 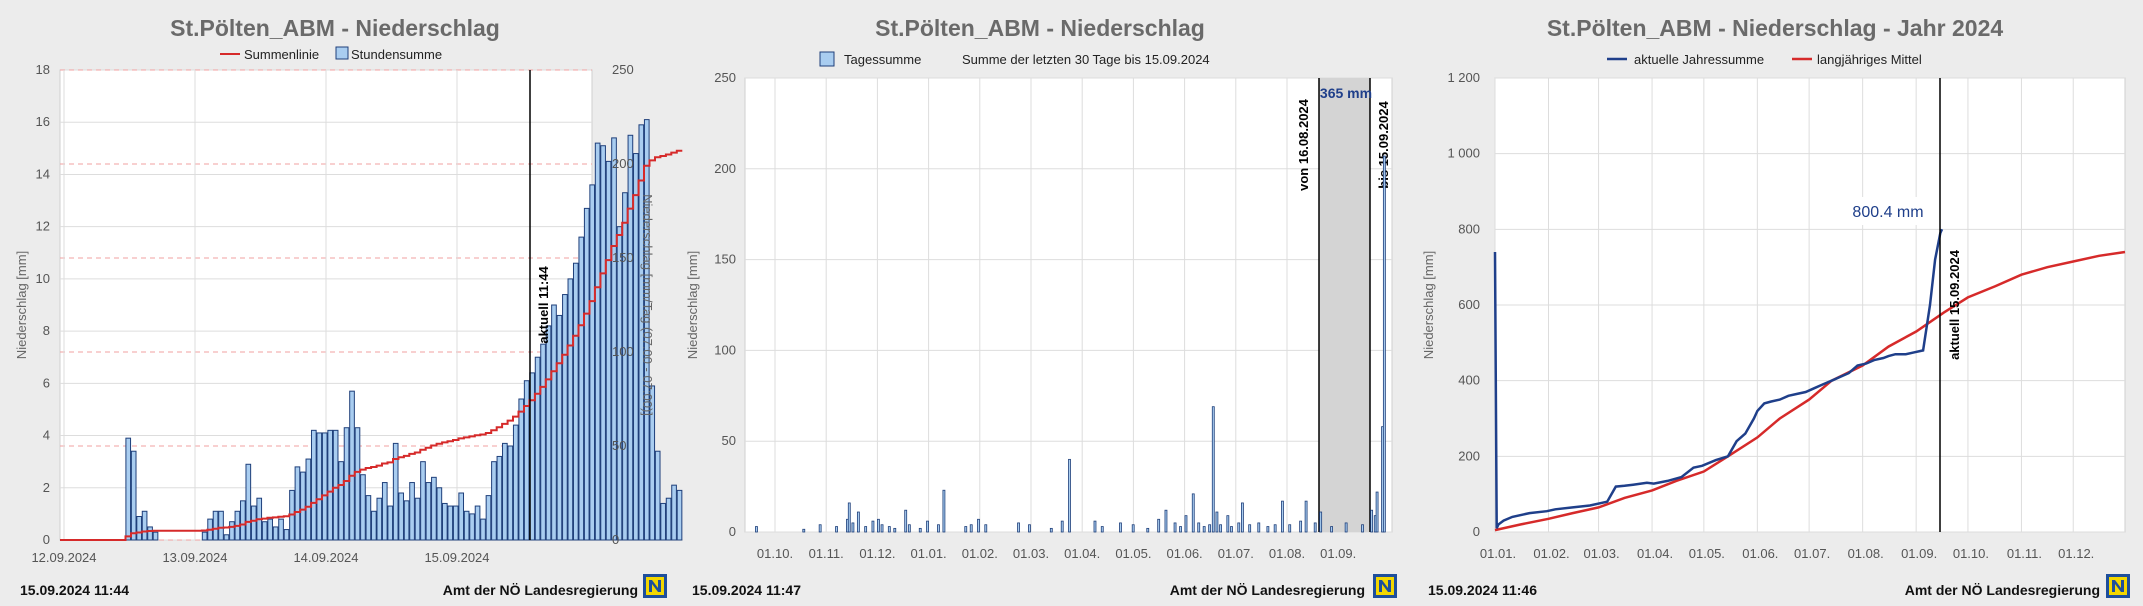 I want to click on chart1-ylabel-left: Niederschlag [mm], so click(x=21, y=305).